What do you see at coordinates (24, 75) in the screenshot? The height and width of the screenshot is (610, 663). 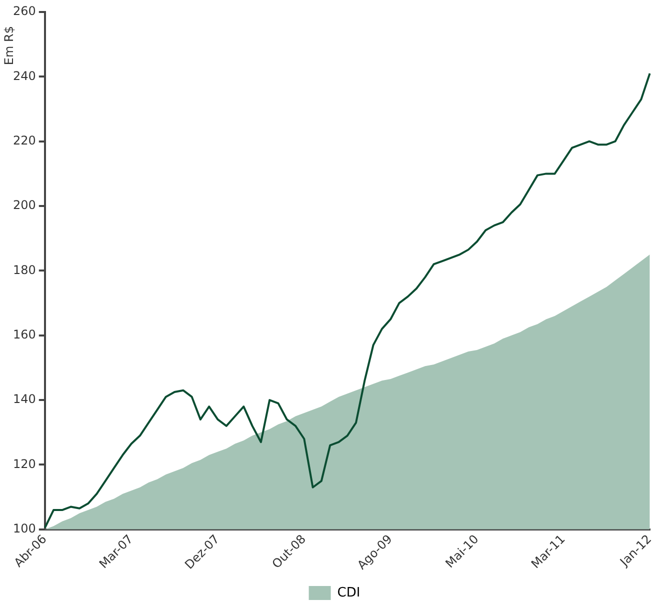 I see `y-tick-label: 240` at bounding box center [24, 75].